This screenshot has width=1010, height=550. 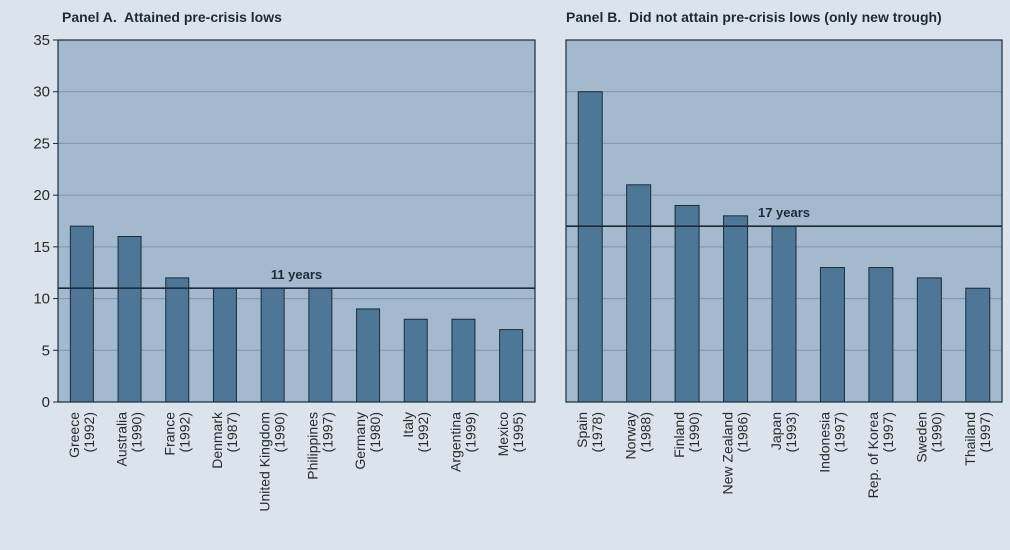 I want to click on panel-b-category-label-line: Japan, so click(x=776, y=431).